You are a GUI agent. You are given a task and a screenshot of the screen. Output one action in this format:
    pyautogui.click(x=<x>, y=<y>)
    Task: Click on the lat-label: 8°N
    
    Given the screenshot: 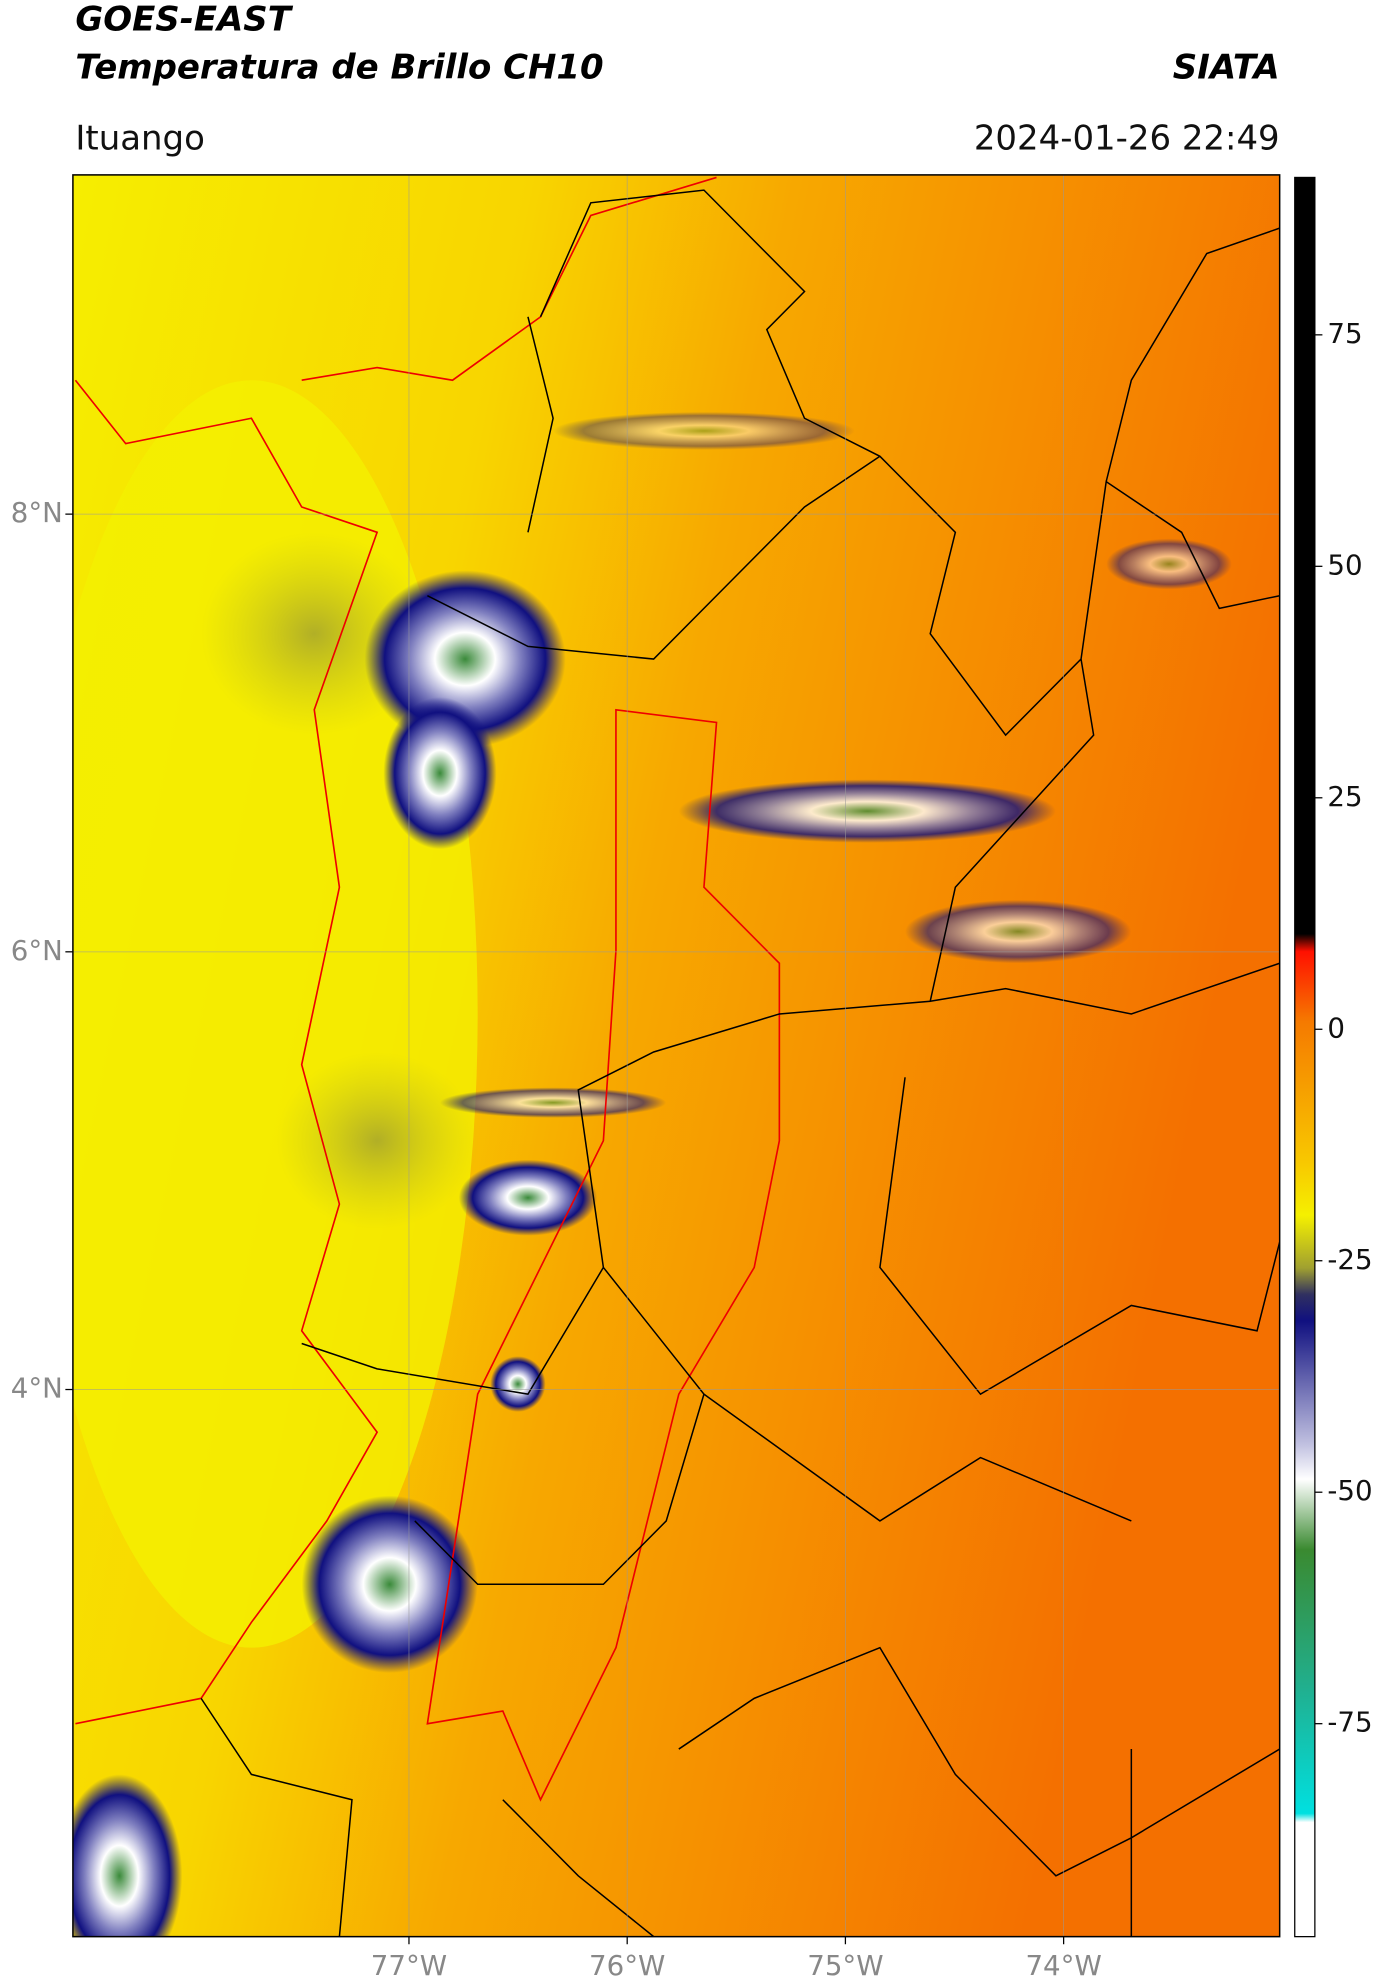 What is the action you would take?
    pyautogui.click(x=37, y=512)
    